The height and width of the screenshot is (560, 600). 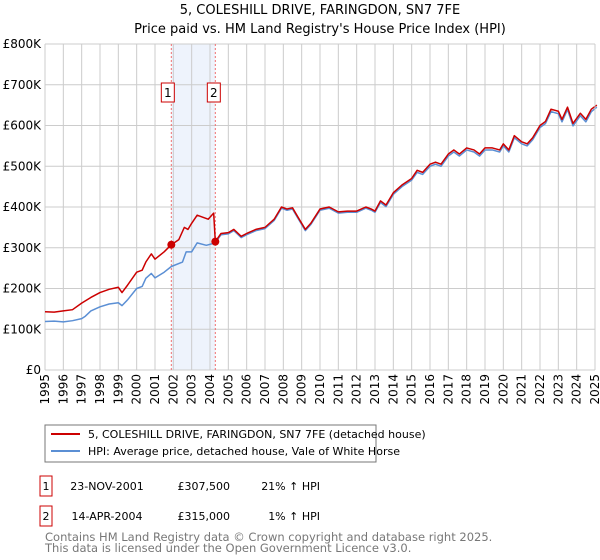 I want to click on x-tick-label: 2022, so click(x=540, y=389).